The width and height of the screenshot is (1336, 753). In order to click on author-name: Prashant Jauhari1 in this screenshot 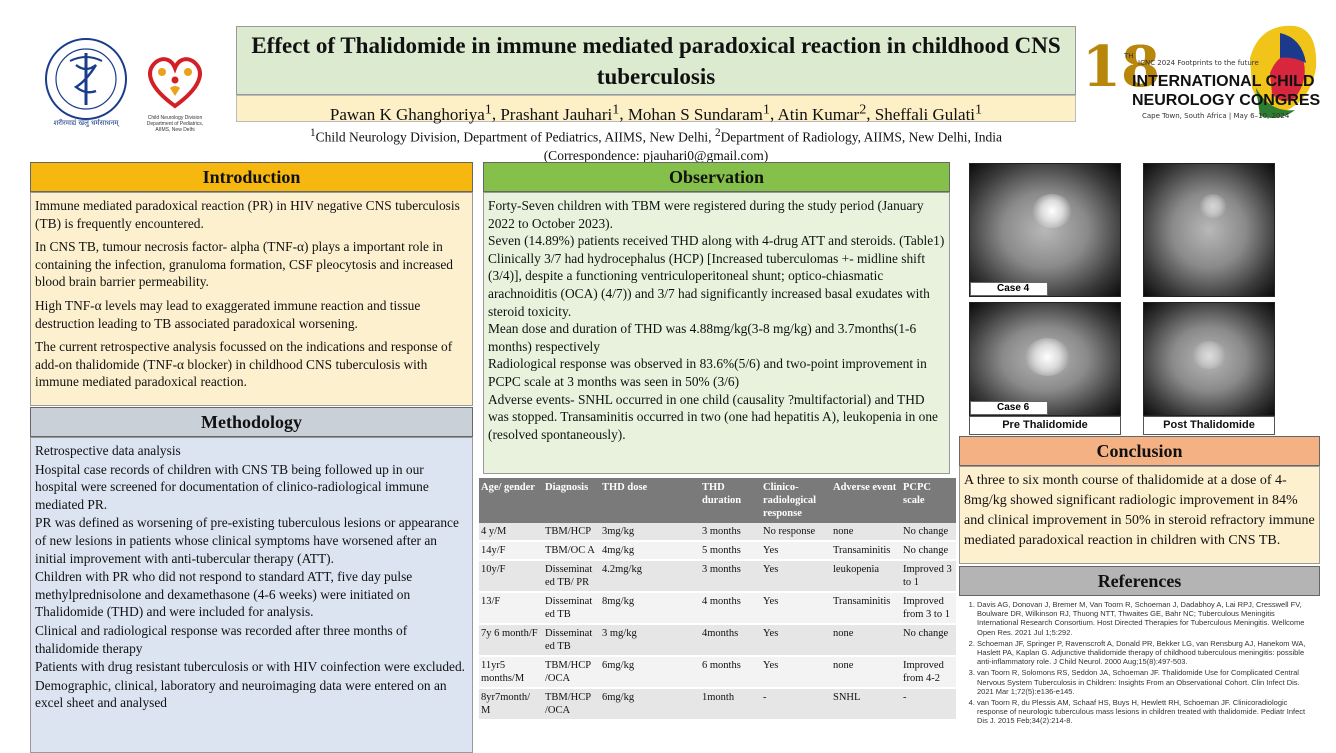, I will do `click(560, 112)`.